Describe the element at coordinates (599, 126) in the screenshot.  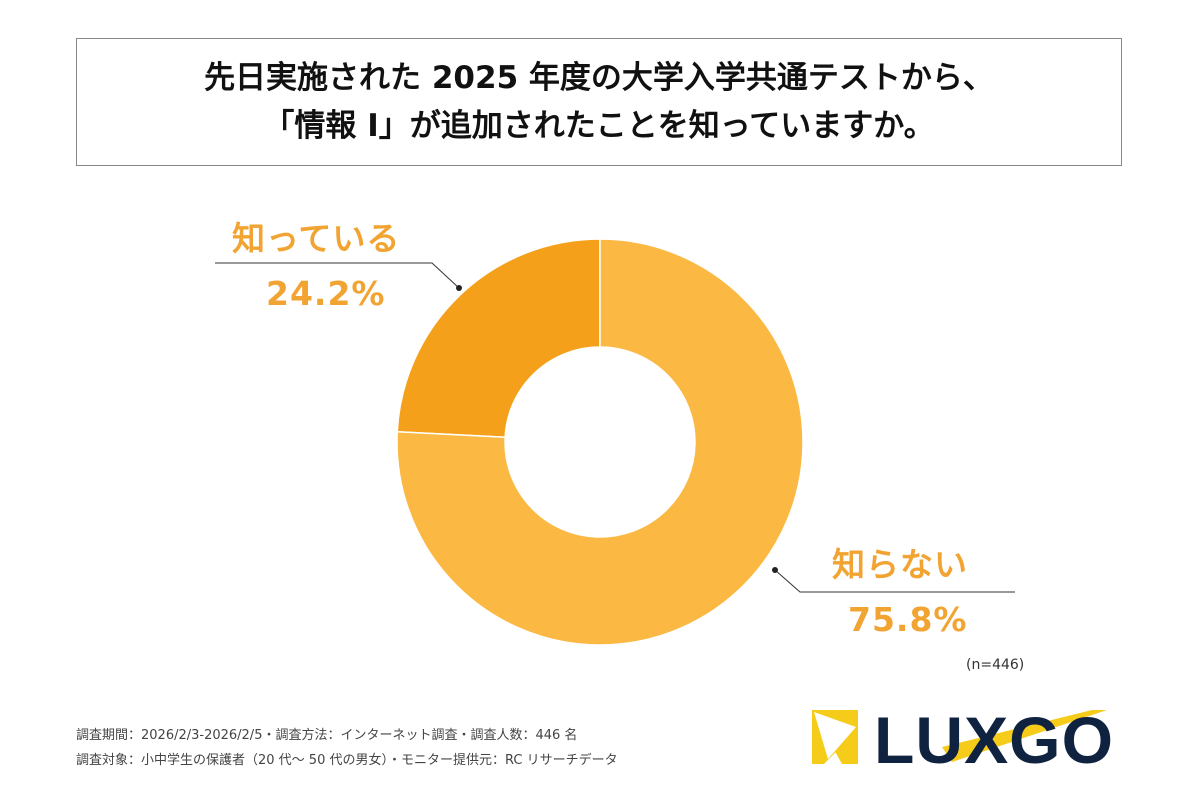
I see `title-line-2: 「情報 I」が追加されたことを知っていますか。` at that location.